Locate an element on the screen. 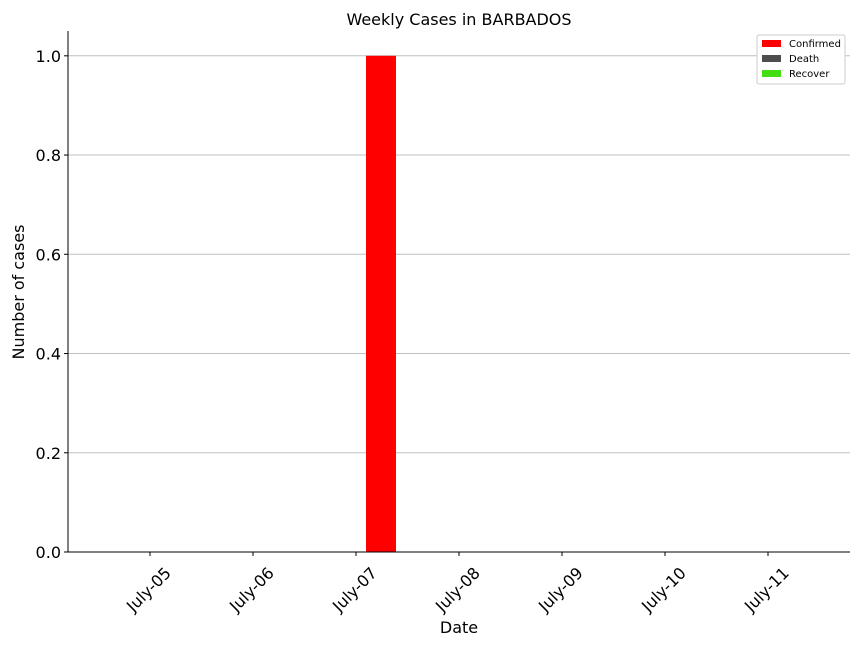 The width and height of the screenshot is (864, 653). x-tick-label: July-07 is located at coordinates (354, 589).